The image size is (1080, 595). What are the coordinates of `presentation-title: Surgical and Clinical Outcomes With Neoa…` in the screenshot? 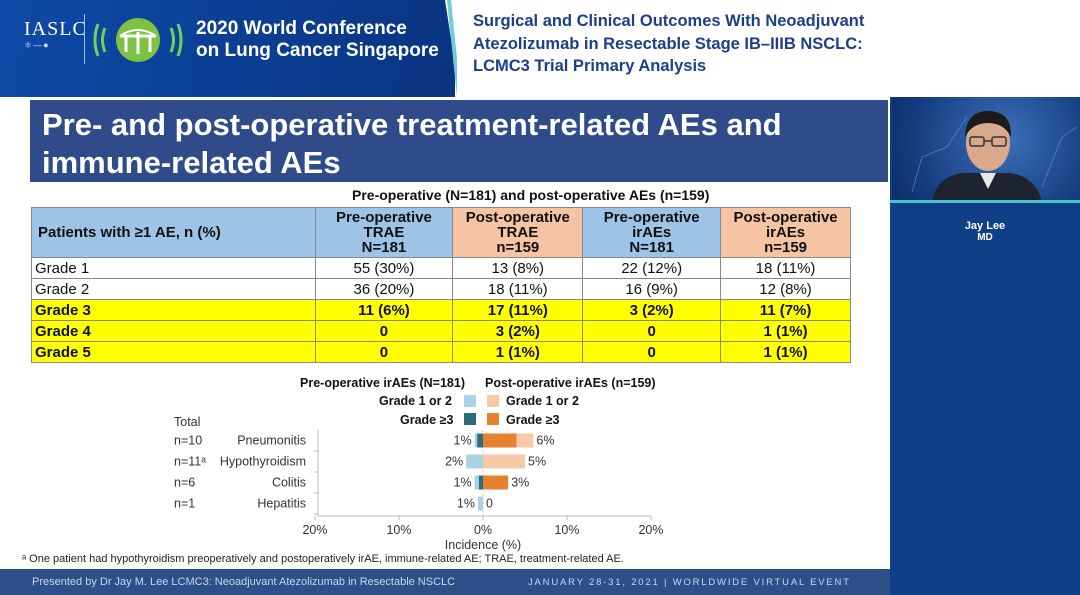 It's located at (753, 44).